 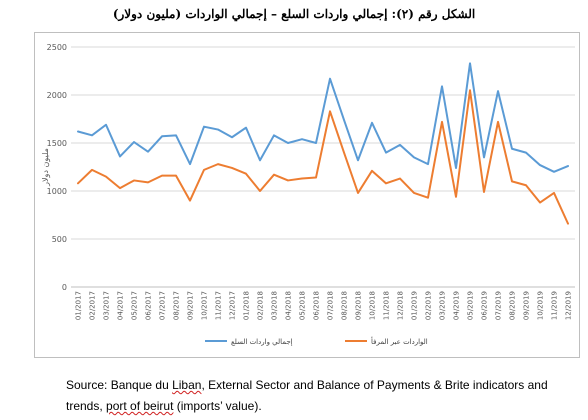 What do you see at coordinates (121, 305) in the screenshot?
I see `x-tick-label: 04/2017` at bounding box center [121, 305].